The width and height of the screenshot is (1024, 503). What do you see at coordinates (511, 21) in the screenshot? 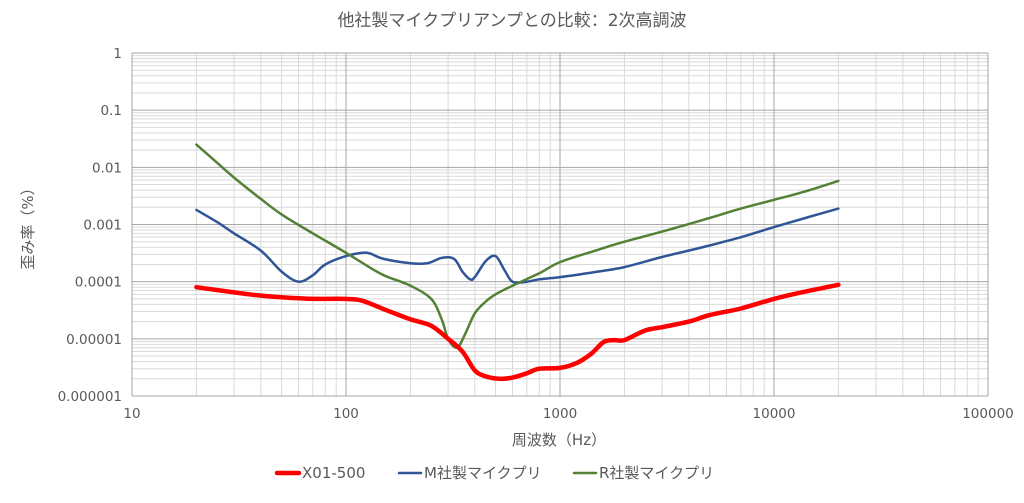
I see `chart-title: 他社製マイクプリアンプとの比較：2次高調波` at bounding box center [511, 21].